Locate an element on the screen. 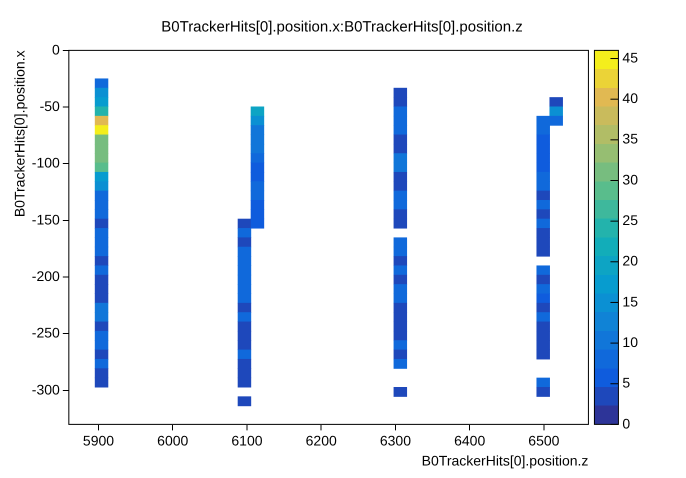 This screenshot has width=686, height=478. color-bar-label: 30 is located at coordinates (630, 179).